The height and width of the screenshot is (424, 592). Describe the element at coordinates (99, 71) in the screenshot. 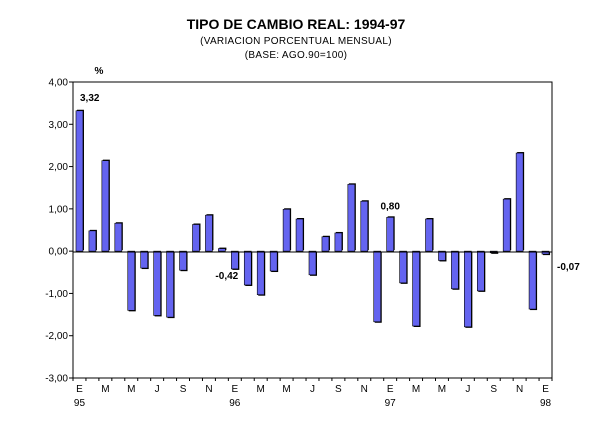

I see `y-axis-unit-label: %` at that location.